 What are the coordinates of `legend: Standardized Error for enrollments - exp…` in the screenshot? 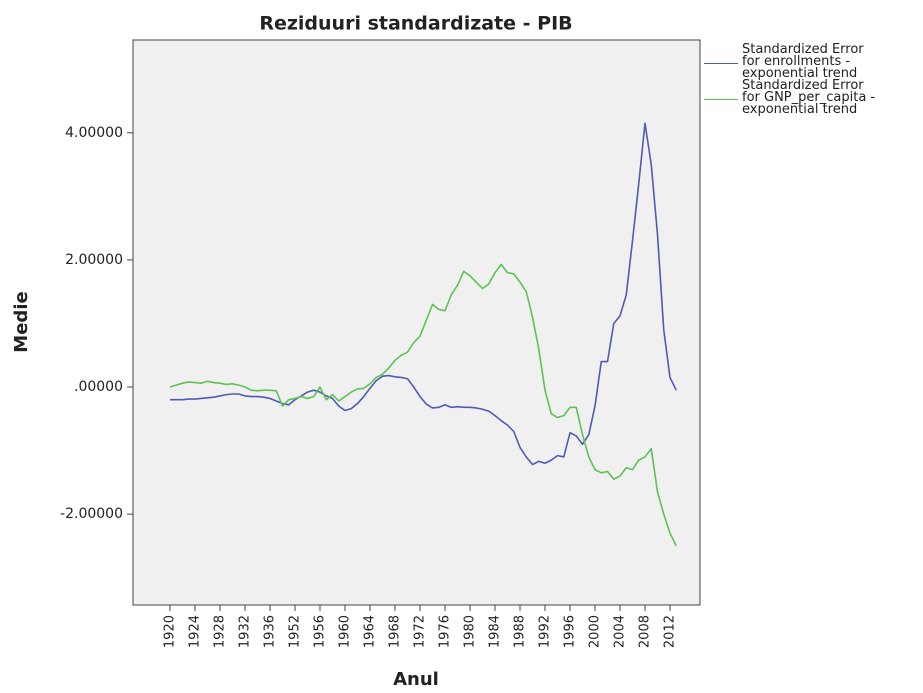 It's located at (794, 79).